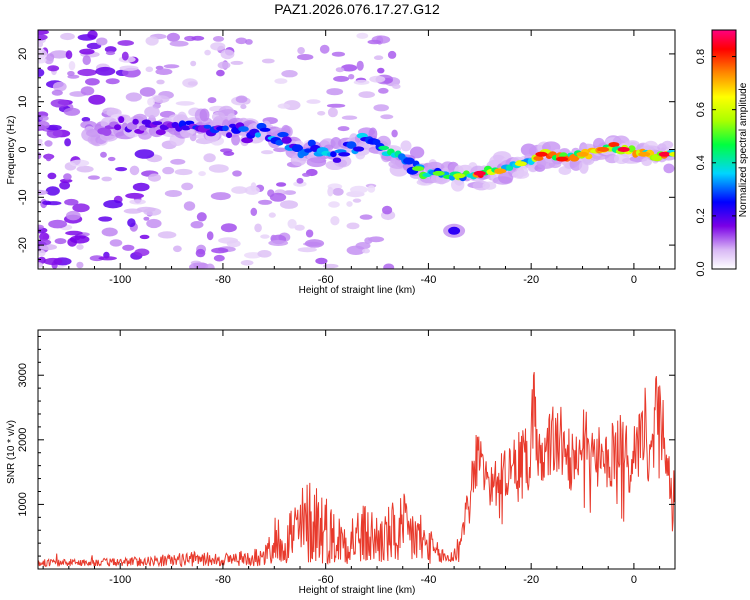 This screenshot has width=750, height=600. What do you see at coordinates (23, 149) in the screenshot?
I see `spectrogram-y-tick-label: 0` at bounding box center [23, 149].